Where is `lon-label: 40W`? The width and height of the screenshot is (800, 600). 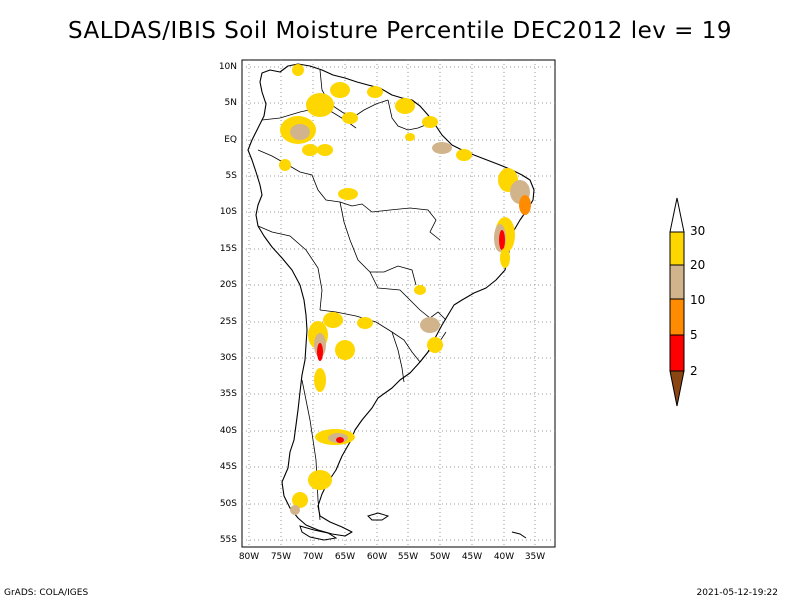 lon-label: 40W is located at coordinates (504, 557).